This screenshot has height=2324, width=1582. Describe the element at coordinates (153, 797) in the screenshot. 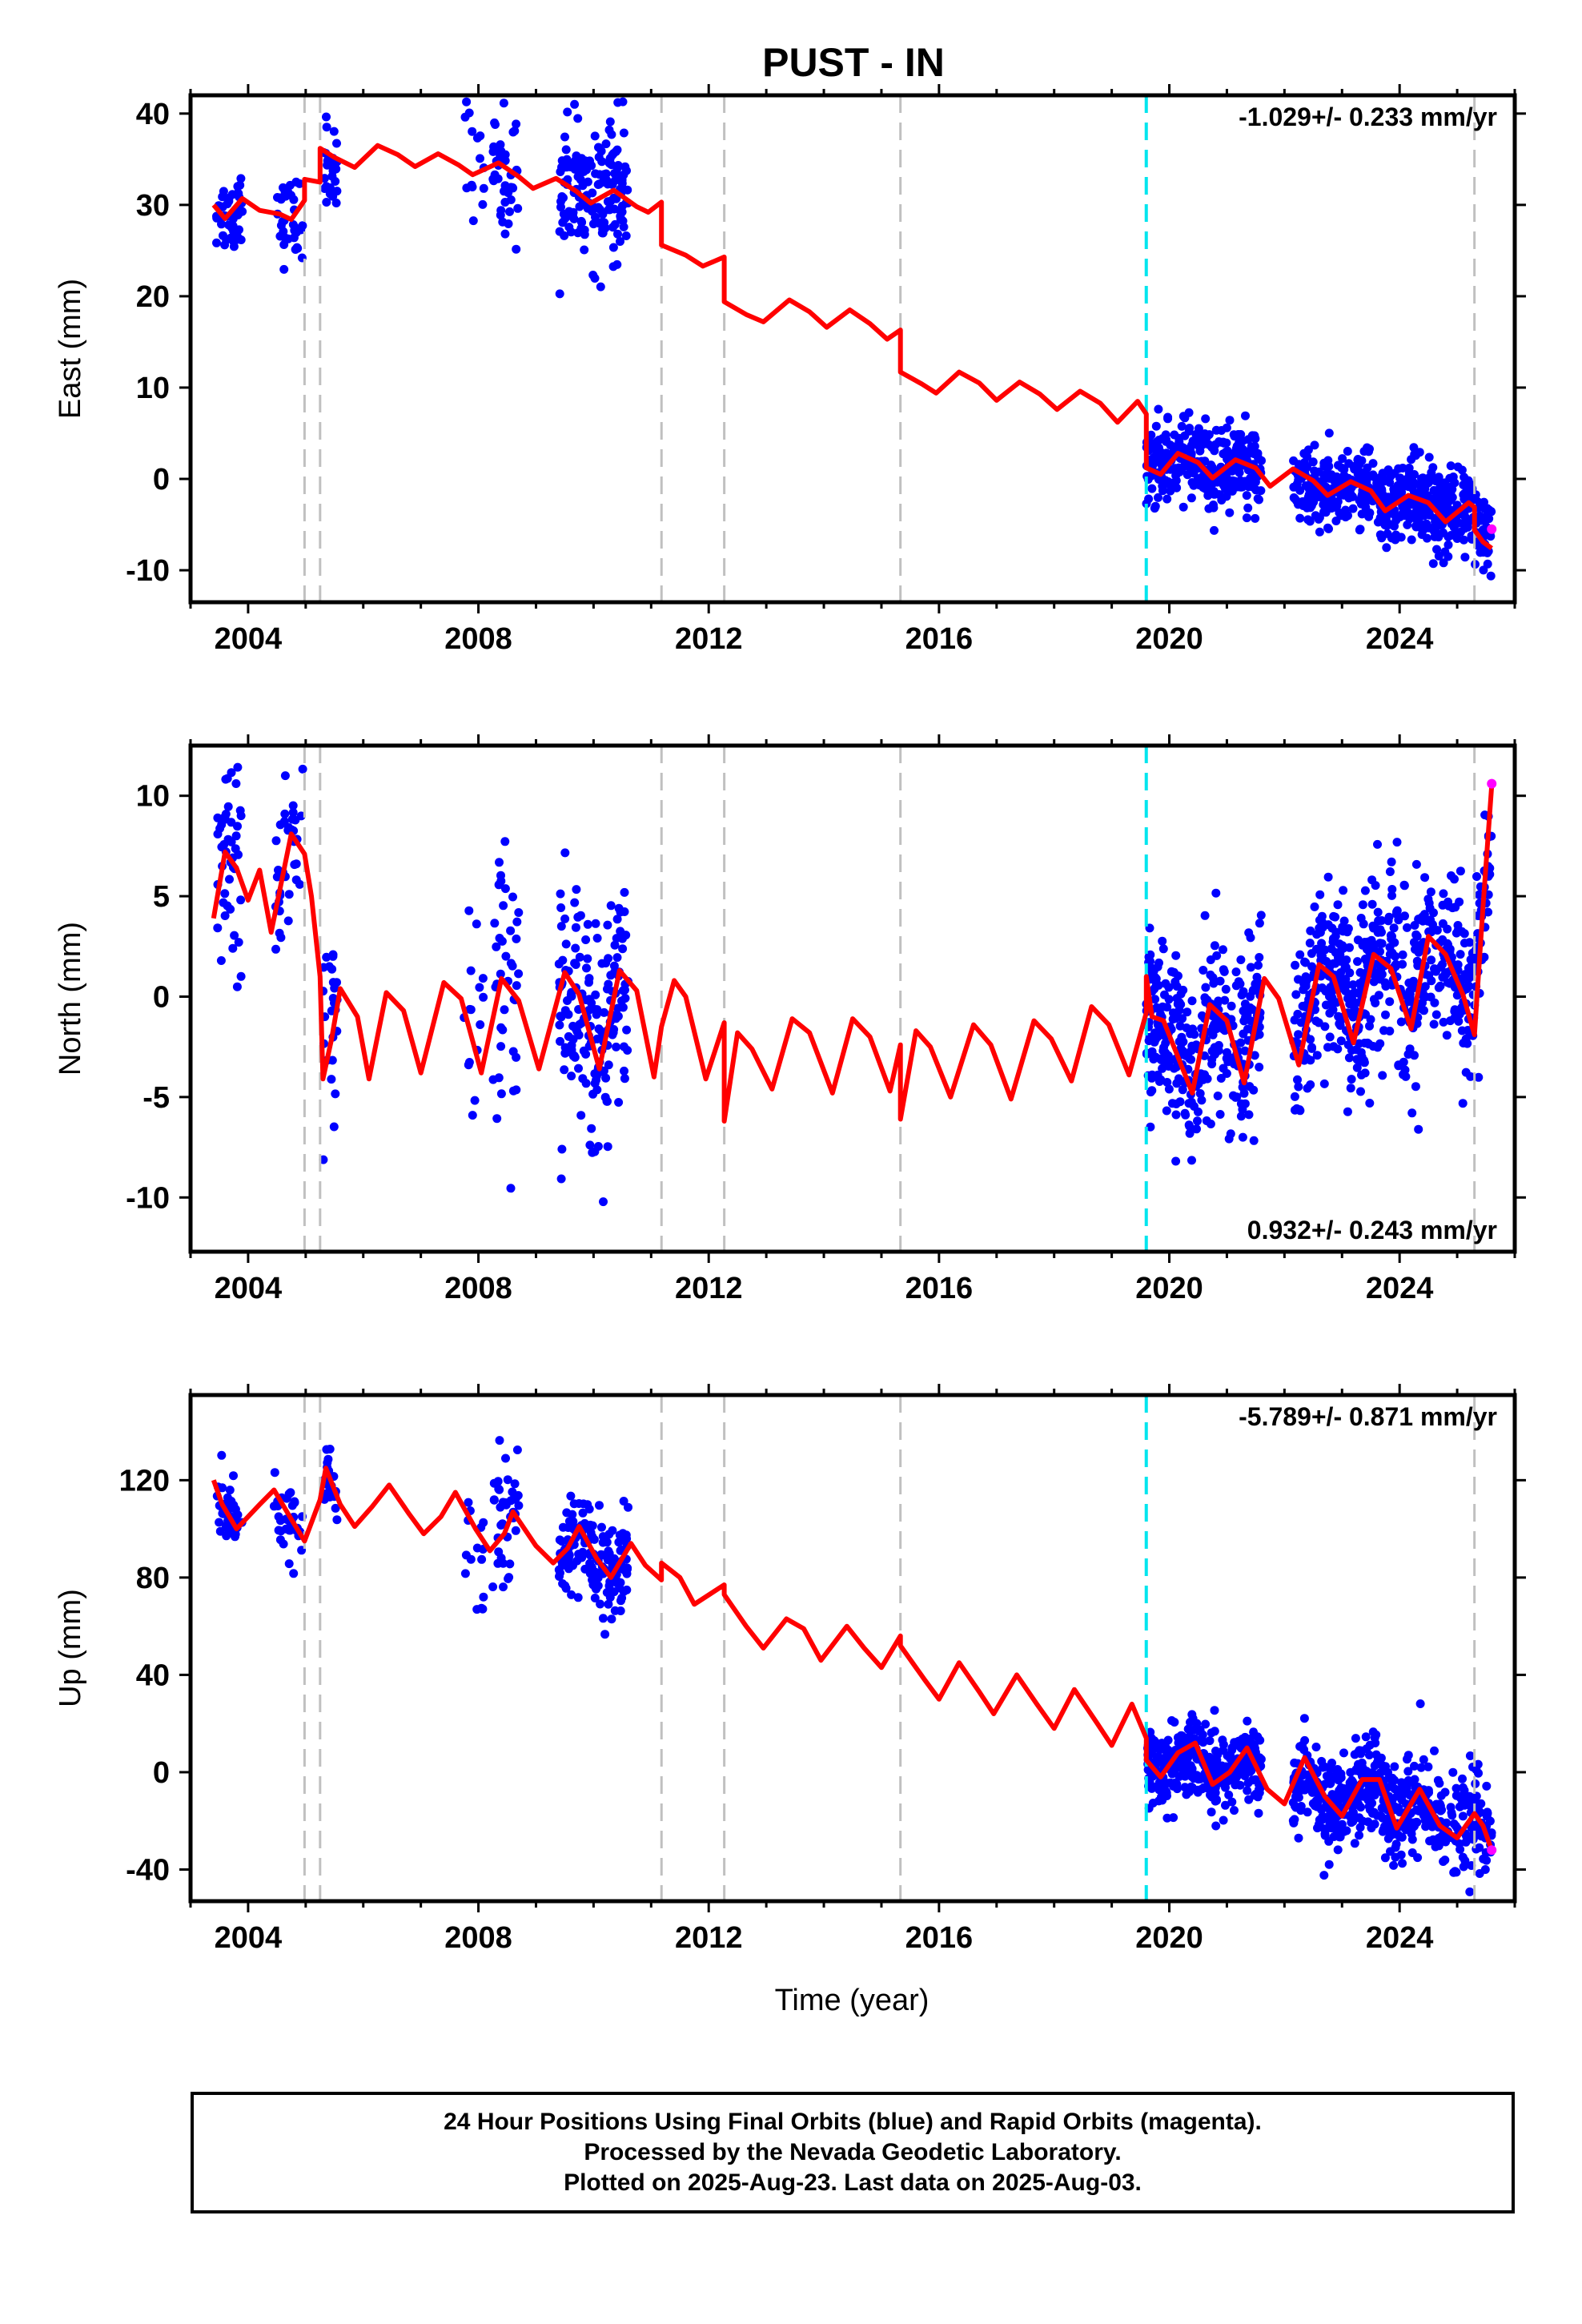

I see `y-tick-label: 10` at that location.